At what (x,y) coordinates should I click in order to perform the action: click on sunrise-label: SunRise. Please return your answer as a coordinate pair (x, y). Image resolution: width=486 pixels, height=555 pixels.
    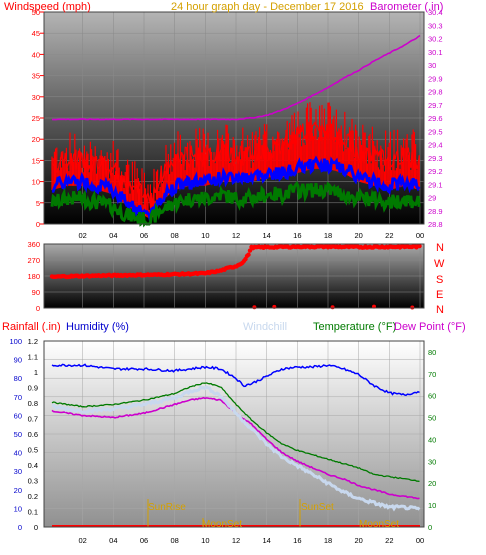
    Looking at the image, I should click on (167, 507).